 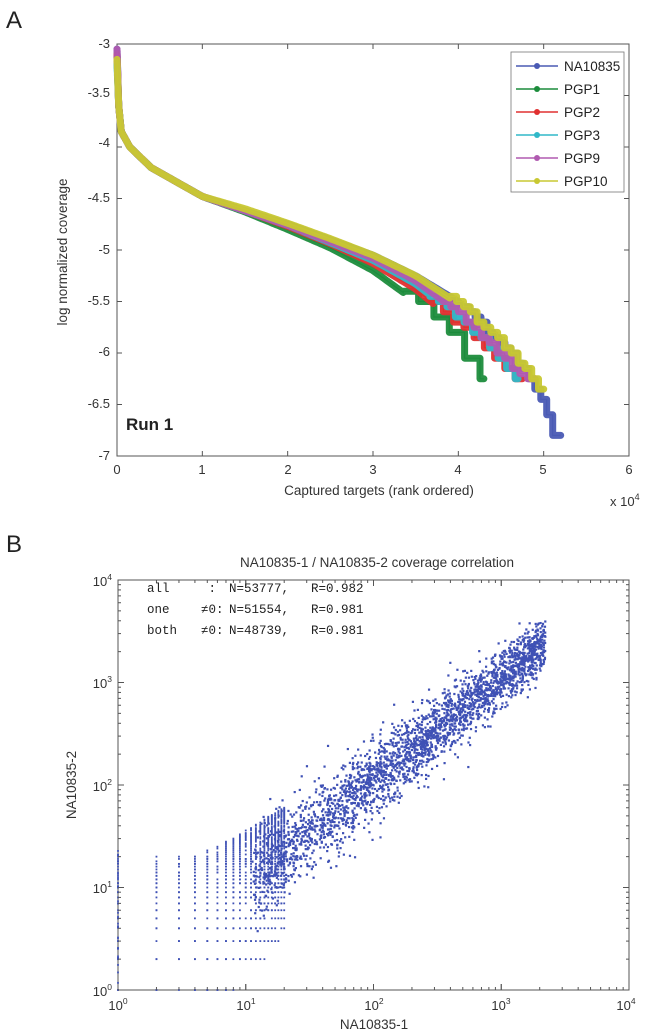 What do you see at coordinates (99, 403) in the screenshot?
I see `y-tick-7: -6.5` at bounding box center [99, 403].